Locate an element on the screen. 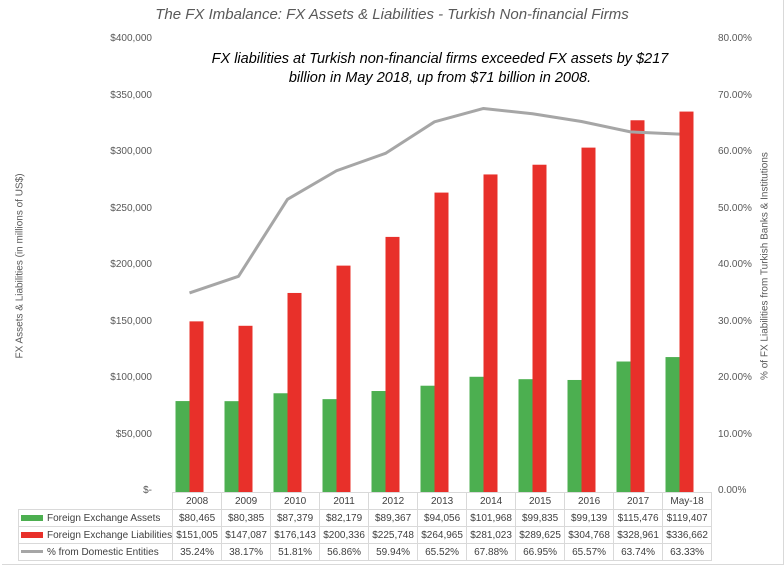 Image resolution: width=784 pixels, height=567 pixels. data-label: $281,023 is located at coordinates (491, 535).